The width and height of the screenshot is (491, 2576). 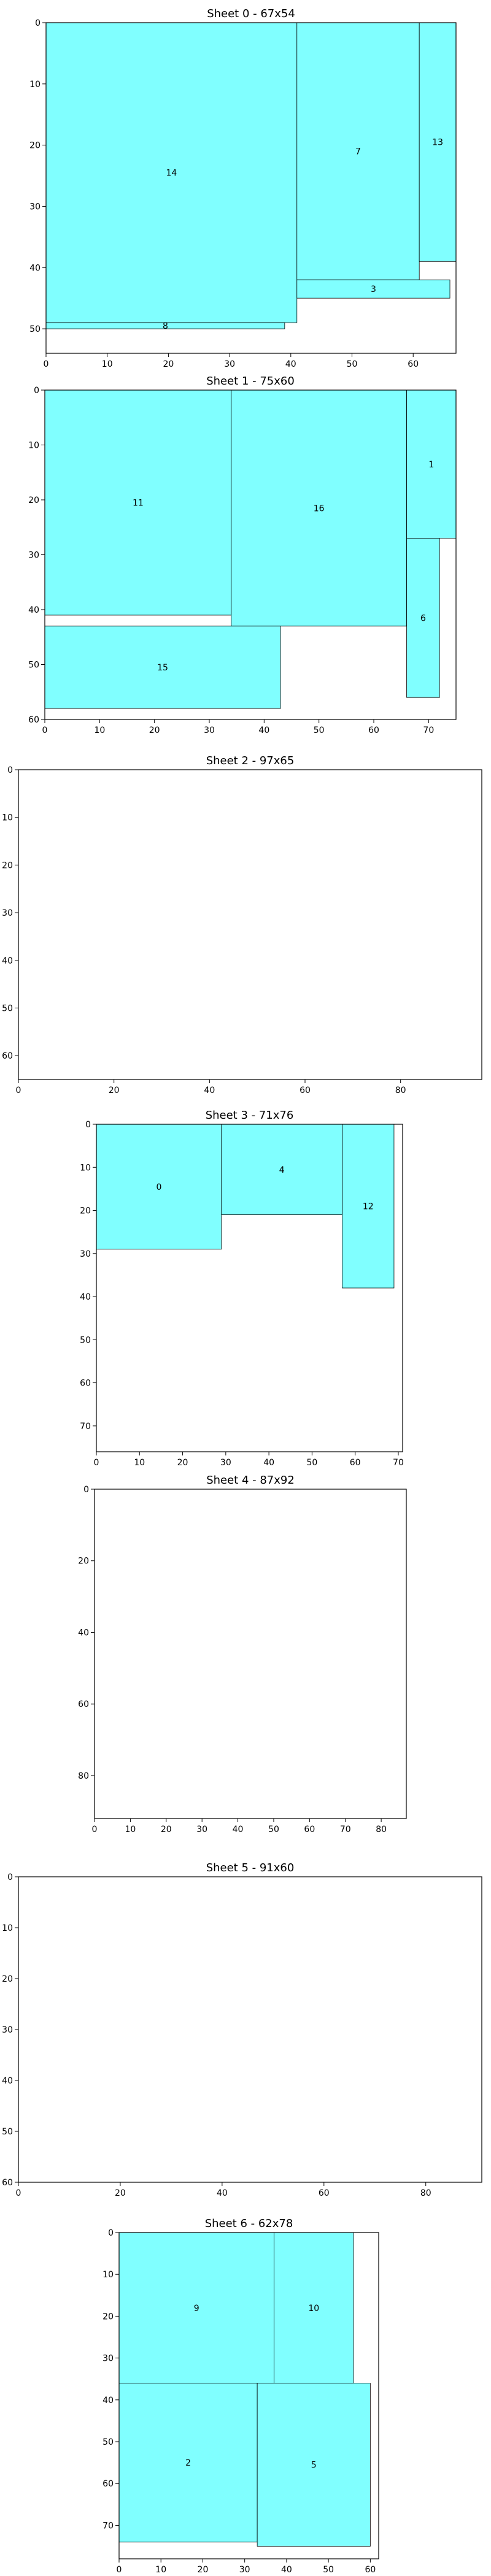 What do you see at coordinates (398, 1463) in the screenshot?
I see `x-tick-label: 70` at bounding box center [398, 1463].